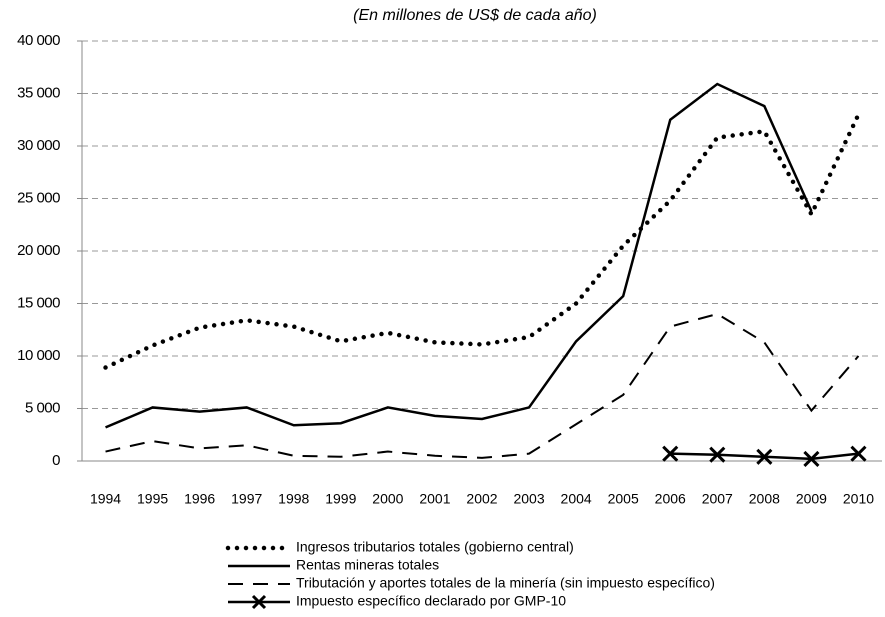 This screenshot has width=885, height=617. What do you see at coordinates (858, 499) in the screenshot?
I see `x-tick-label: 2010` at bounding box center [858, 499].